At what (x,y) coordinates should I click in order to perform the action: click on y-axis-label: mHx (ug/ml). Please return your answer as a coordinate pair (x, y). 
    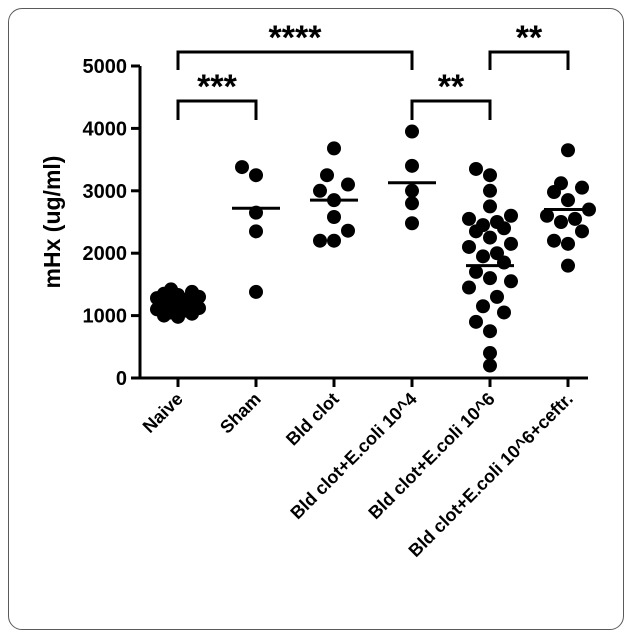
    Looking at the image, I should click on (52, 222).